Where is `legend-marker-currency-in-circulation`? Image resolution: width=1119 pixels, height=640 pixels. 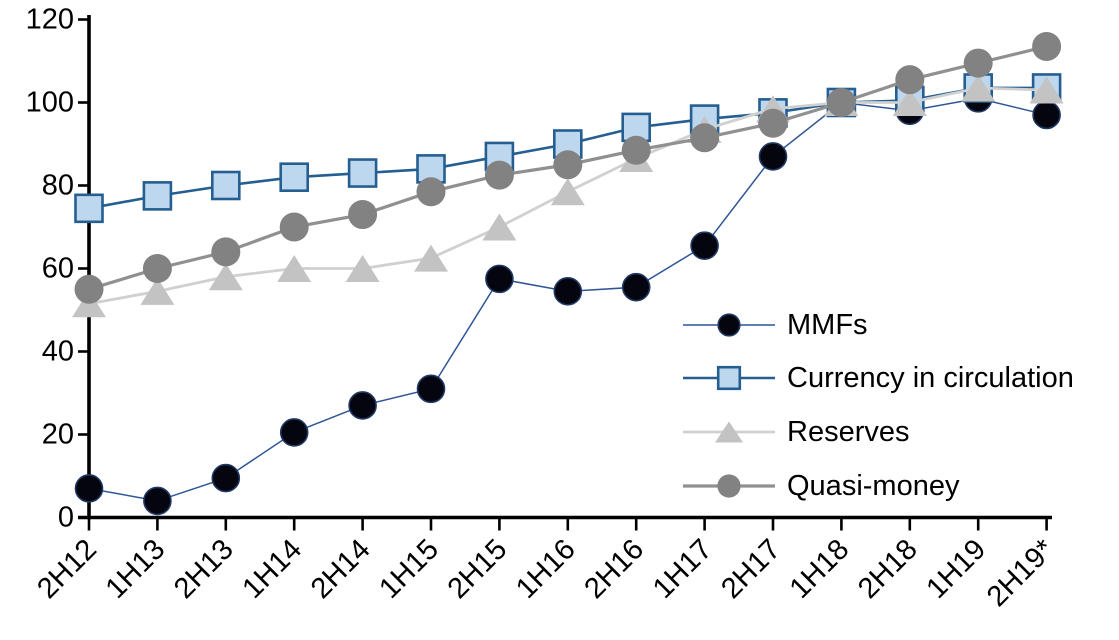 legend-marker-currency-in-circulation is located at coordinates (729, 378).